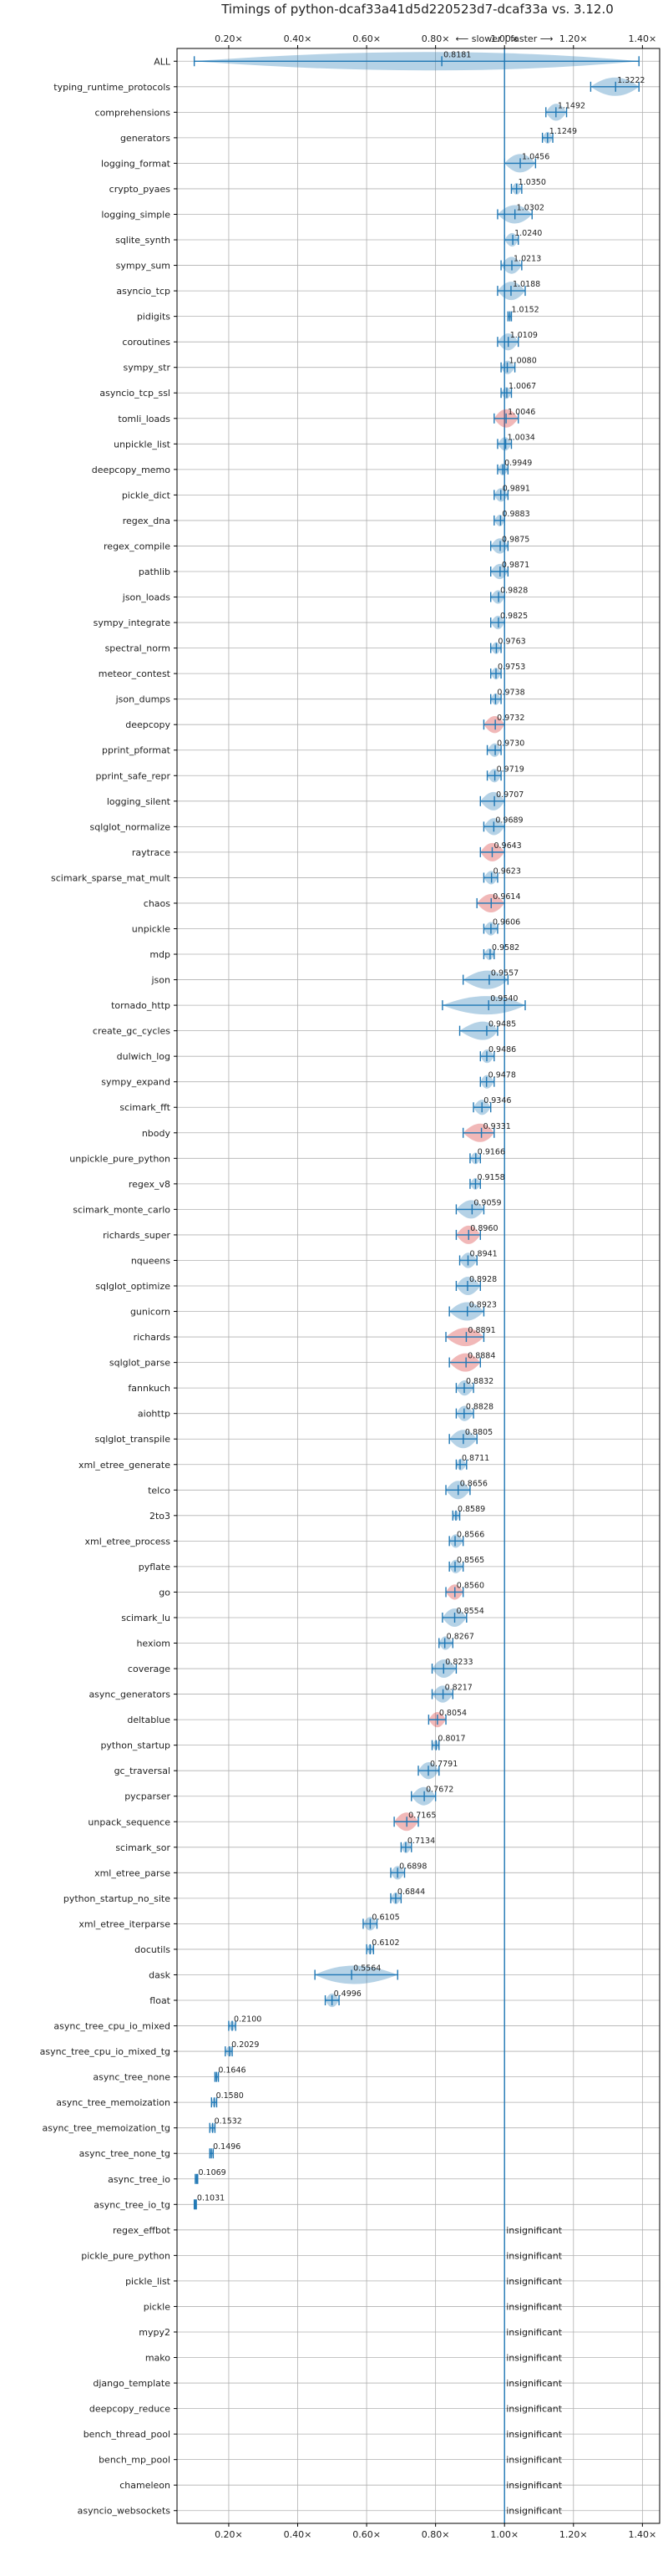 The height and width of the screenshot is (2576, 668). Describe the element at coordinates (474, 1483) in the screenshot. I see `value-label: 0.8656` at that location.